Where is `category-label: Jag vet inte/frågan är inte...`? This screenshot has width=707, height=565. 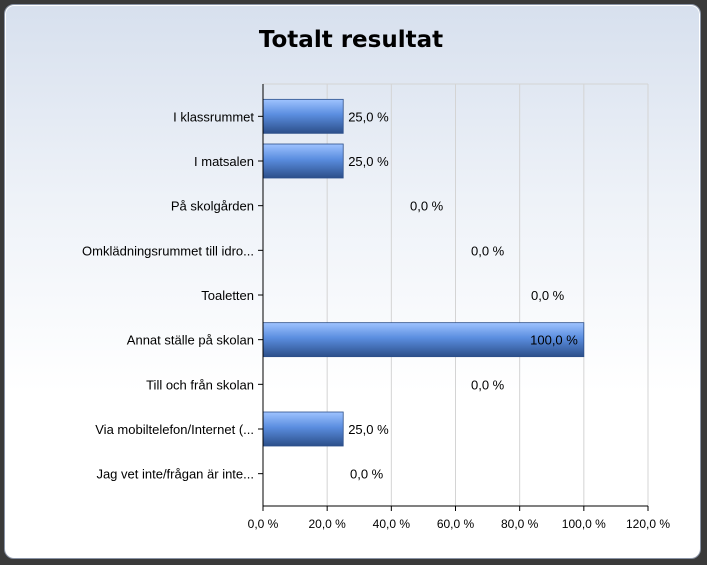
category-label: Jag vet inte/frågan är inte... is located at coordinates (175, 474).